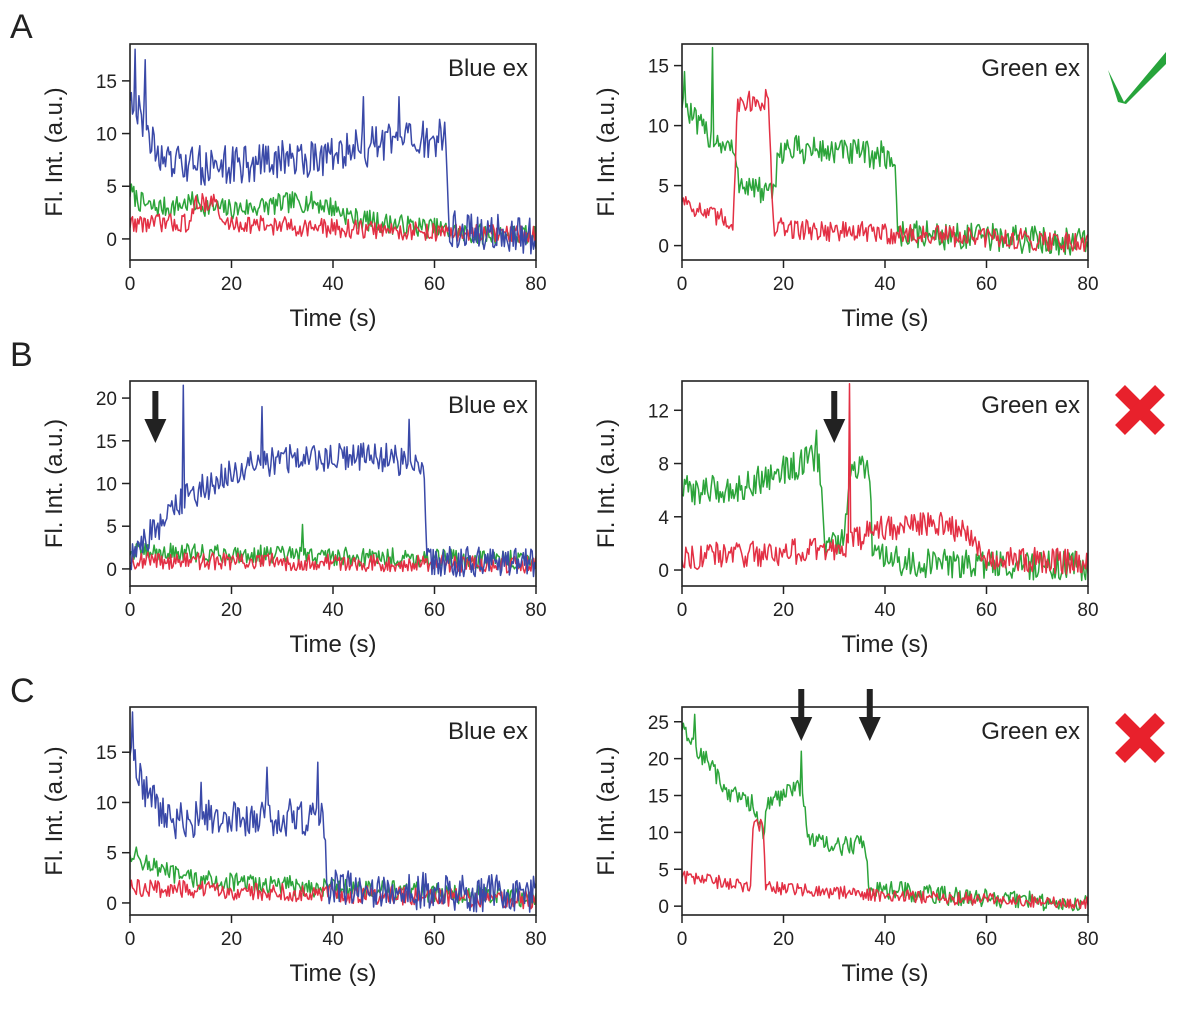  Describe the element at coordinates (22, 691) in the screenshot. I see `row-label-c: C` at that location.